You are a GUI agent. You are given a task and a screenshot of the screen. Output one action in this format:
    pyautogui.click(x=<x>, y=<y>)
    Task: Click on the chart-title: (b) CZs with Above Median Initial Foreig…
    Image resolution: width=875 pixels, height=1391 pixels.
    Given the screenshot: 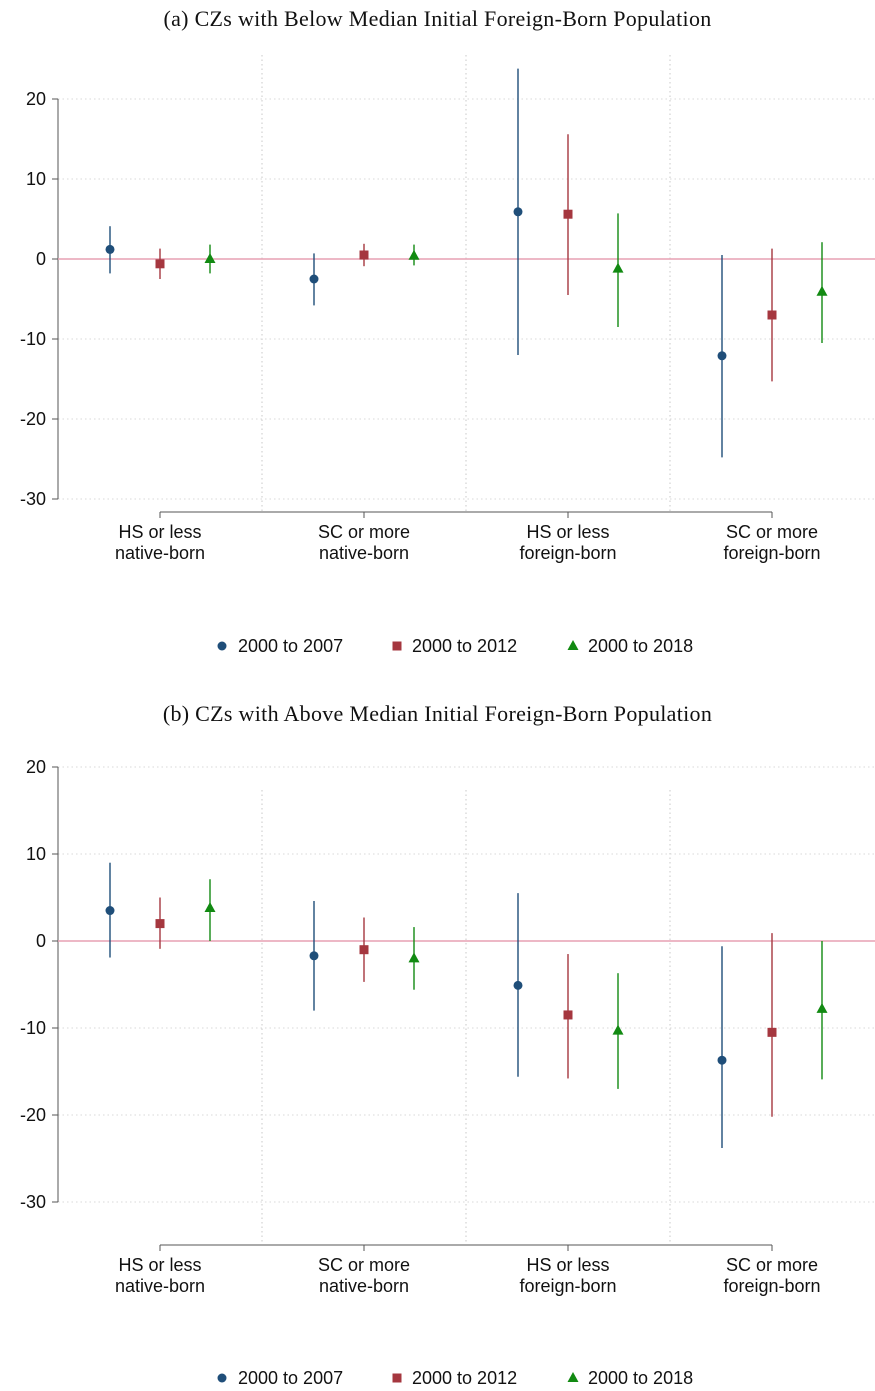 What is the action you would take?
    pyautogui.click(x=437, y=713)
    